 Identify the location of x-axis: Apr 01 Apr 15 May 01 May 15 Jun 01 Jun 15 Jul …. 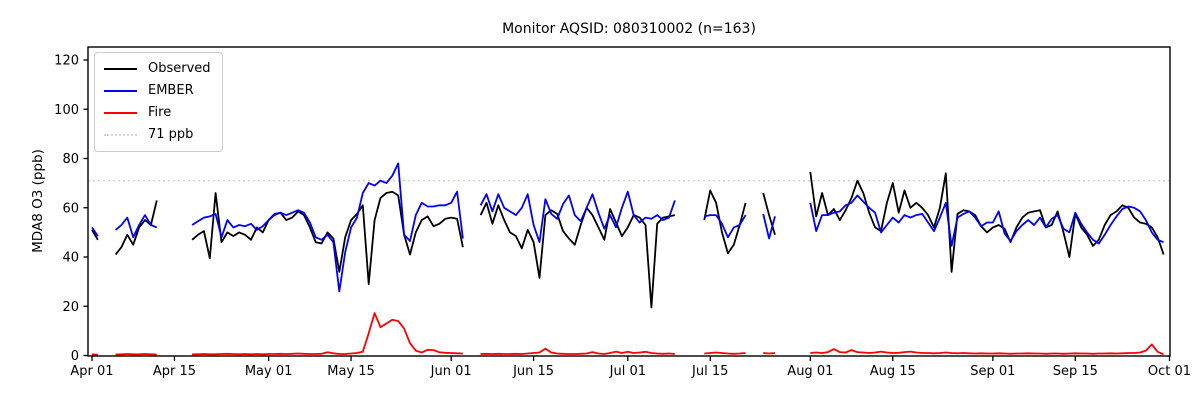
(630, 367).